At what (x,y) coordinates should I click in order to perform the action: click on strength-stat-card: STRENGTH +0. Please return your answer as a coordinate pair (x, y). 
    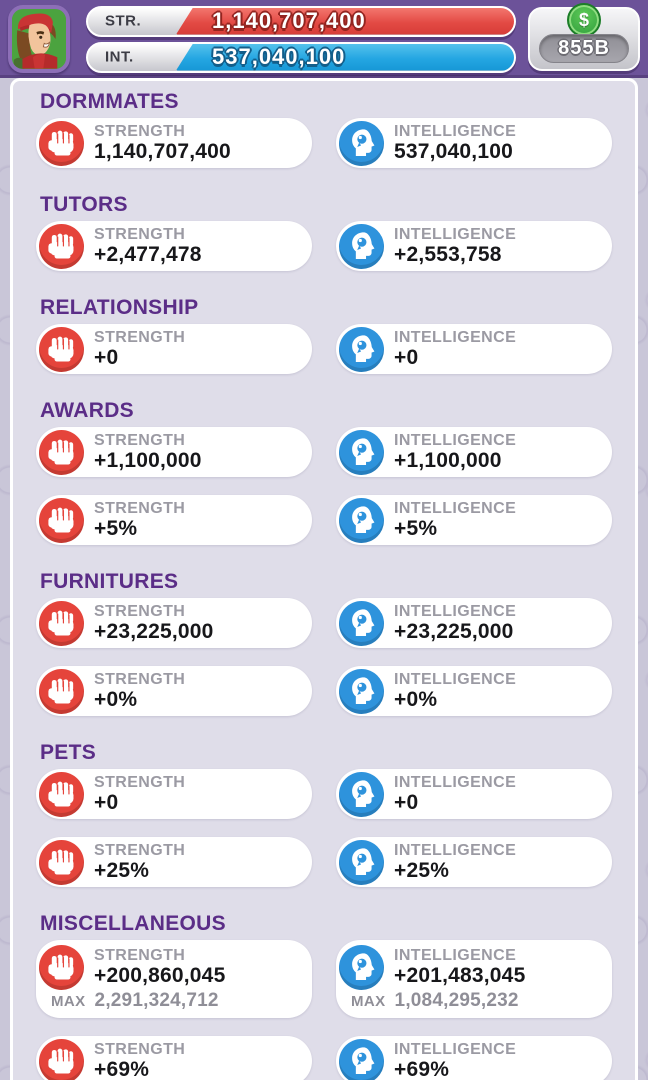
    Looking at the image, I should click on (174, 349).